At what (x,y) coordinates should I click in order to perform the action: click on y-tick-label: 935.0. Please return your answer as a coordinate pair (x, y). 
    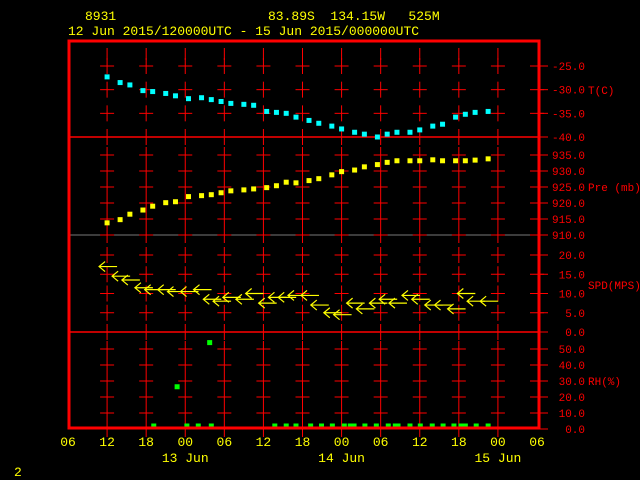
    Looking at the image, I should click on (568, 157).